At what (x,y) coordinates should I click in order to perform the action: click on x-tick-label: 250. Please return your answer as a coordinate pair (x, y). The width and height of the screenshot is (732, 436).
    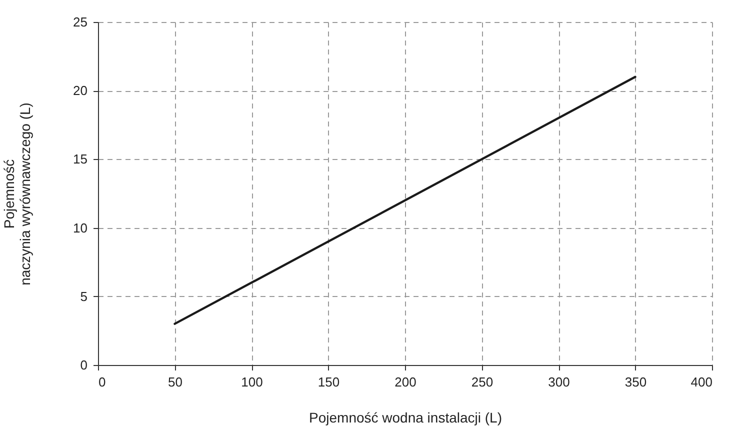
    Looking at the image, I should click on (482, 382).